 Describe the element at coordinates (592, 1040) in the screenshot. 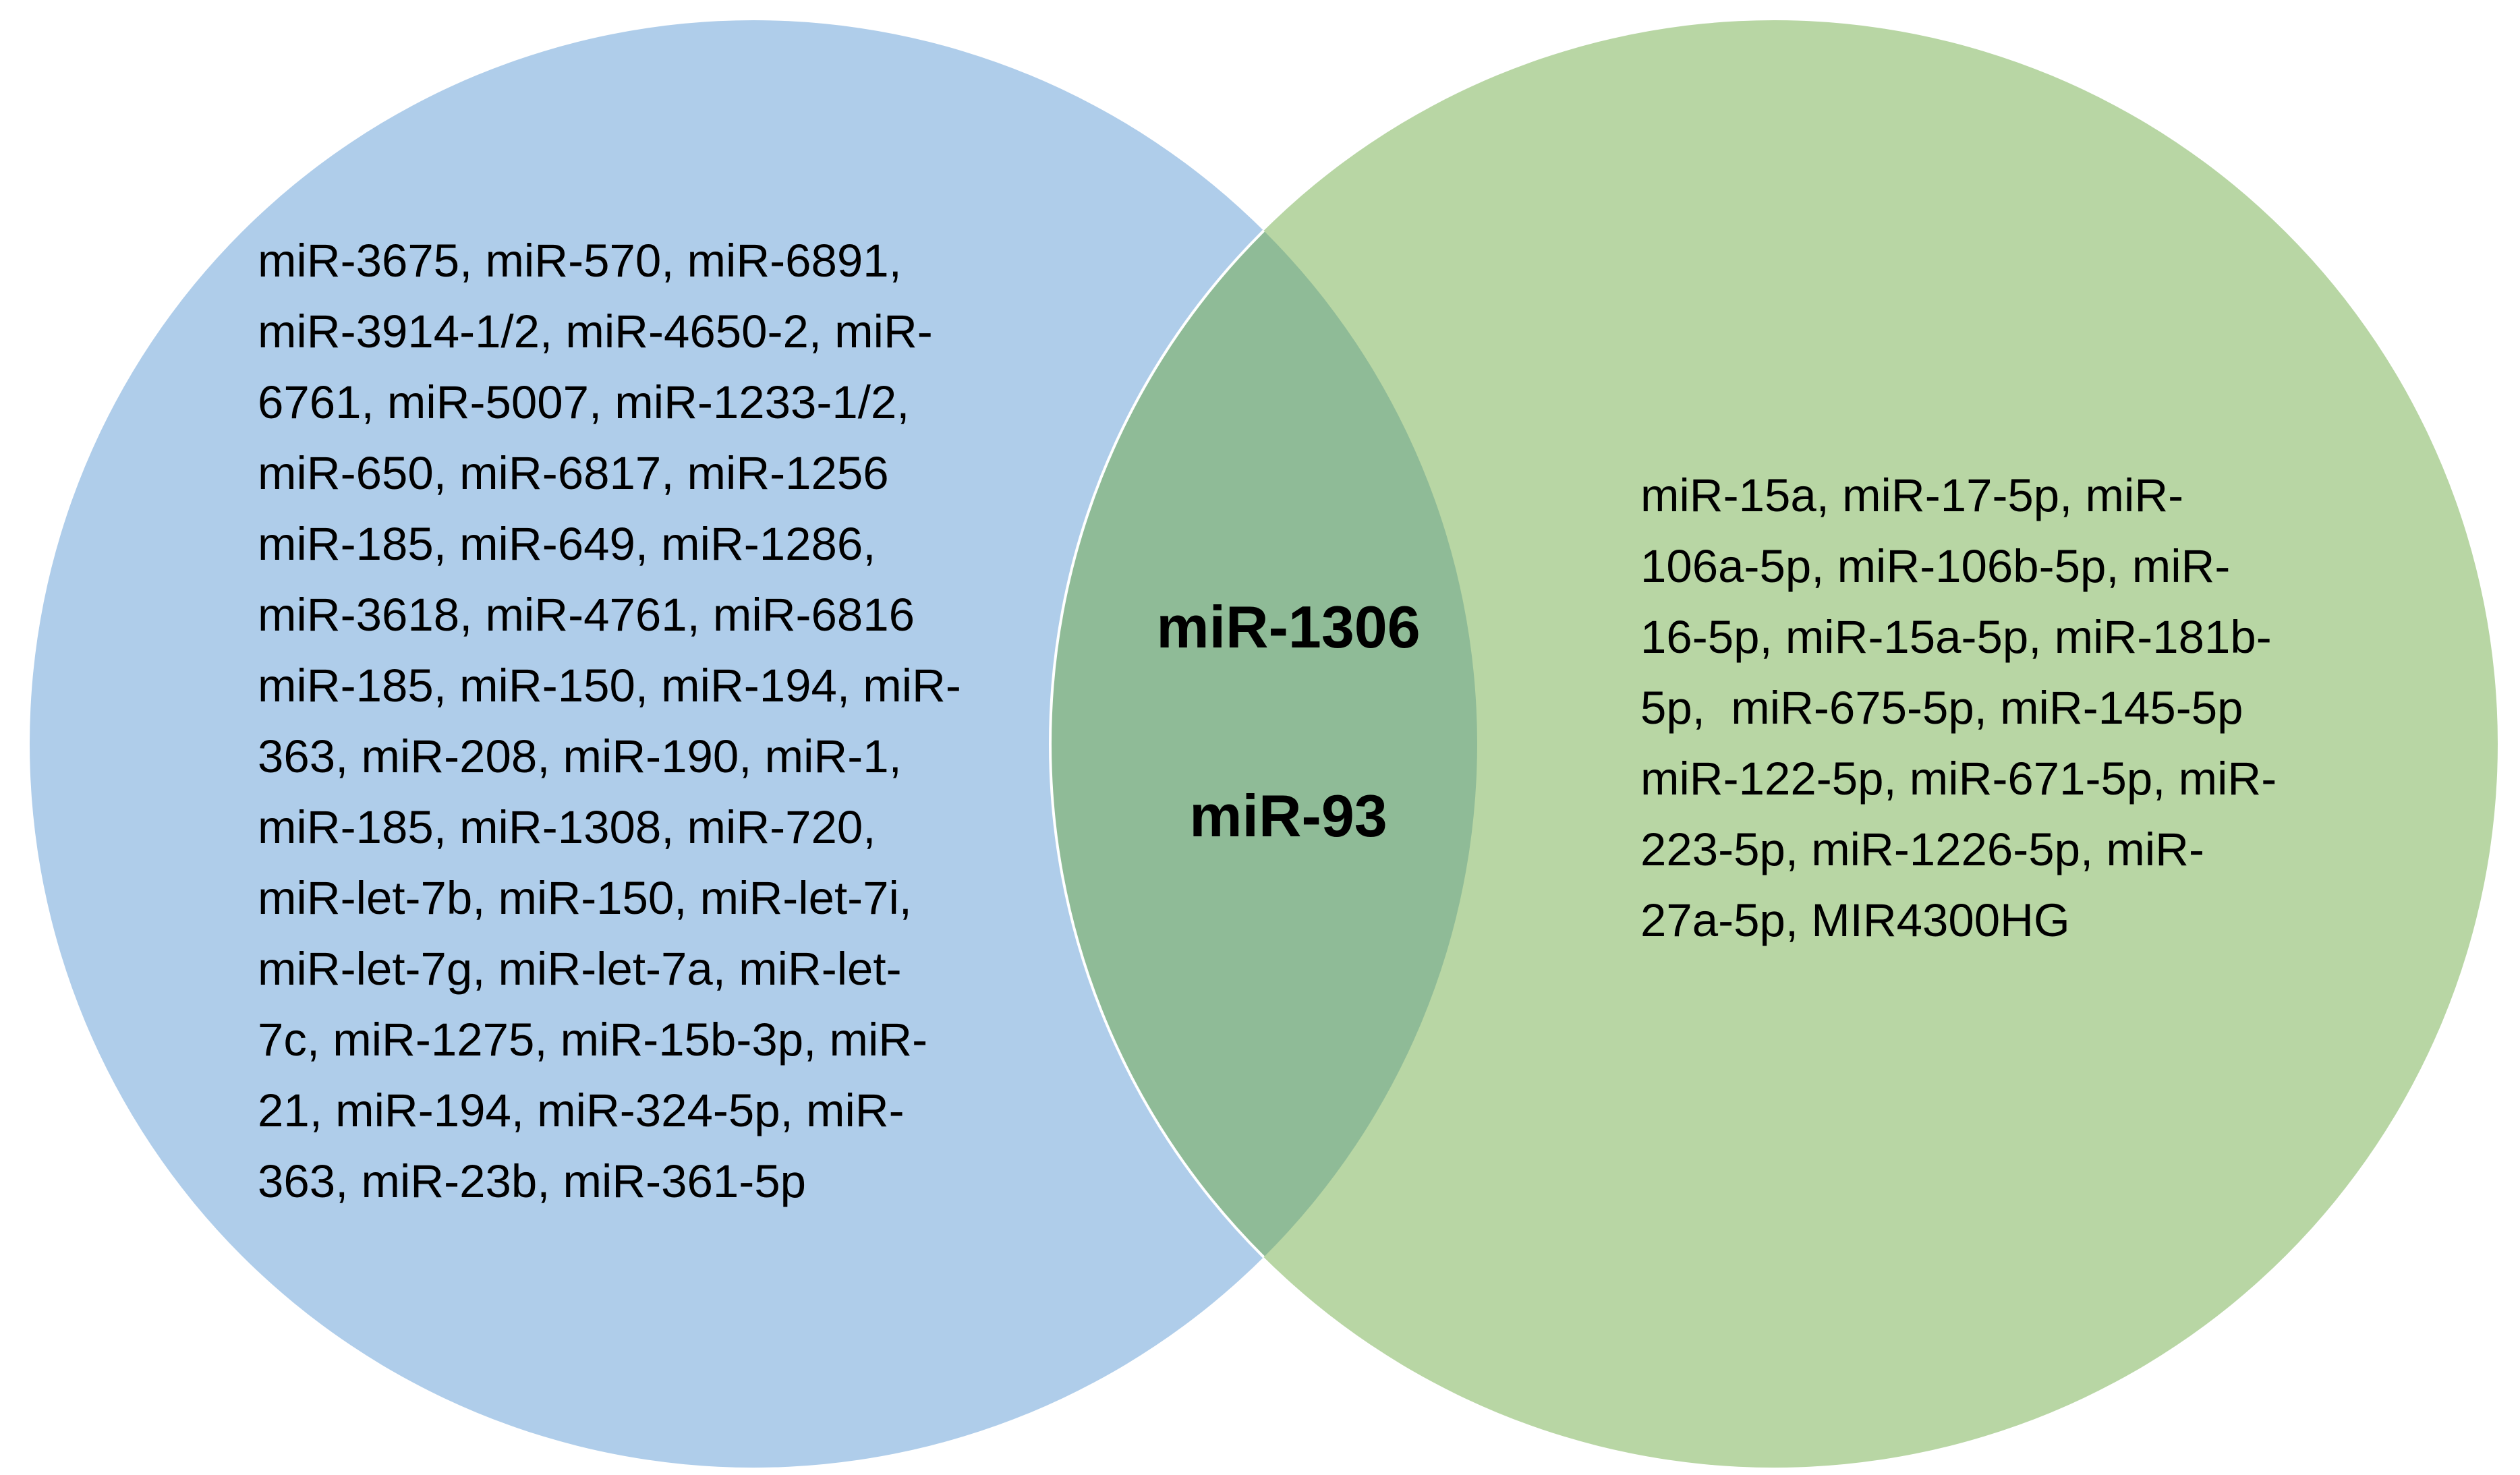

I see `left-set-line: 7c, miR-1275, miR-15b-3p, miR-` at that location.